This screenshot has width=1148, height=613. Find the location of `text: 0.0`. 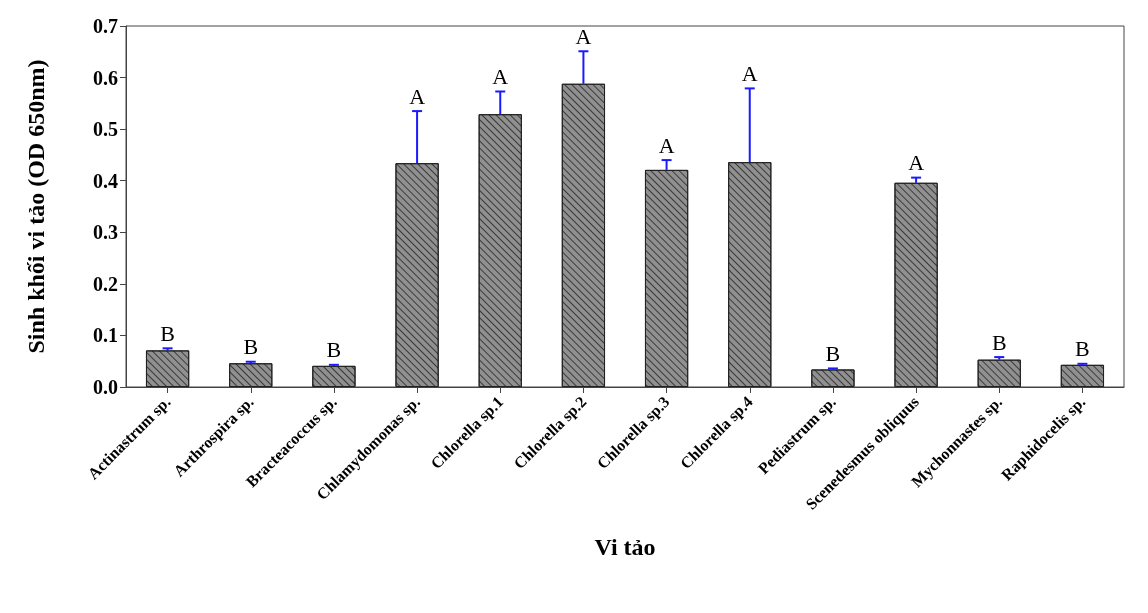

text: 0.0 is located at coordinates (105, 387).